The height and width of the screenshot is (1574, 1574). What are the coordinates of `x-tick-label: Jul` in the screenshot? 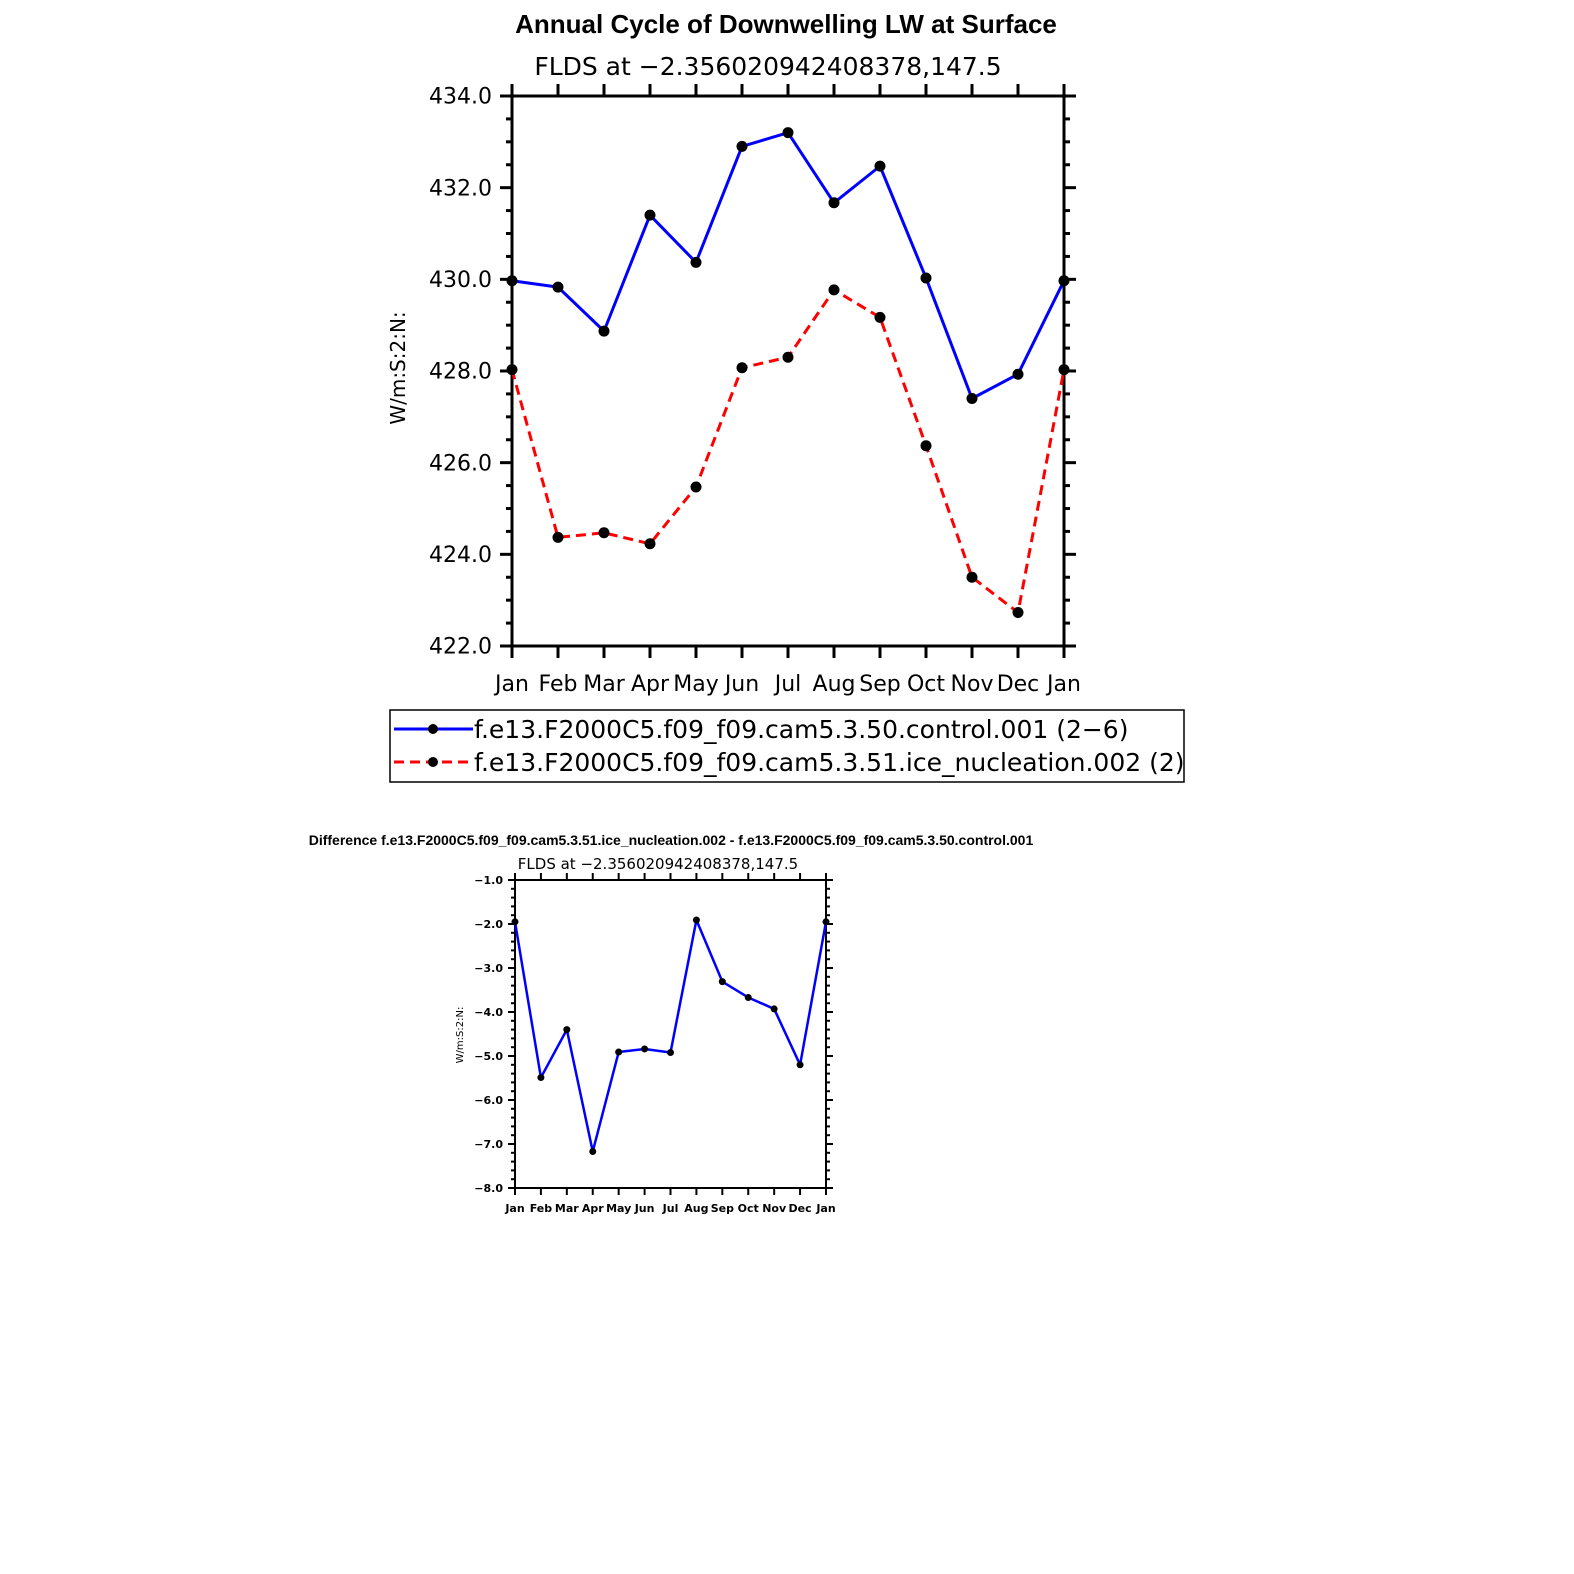 It's located at (787, 684).